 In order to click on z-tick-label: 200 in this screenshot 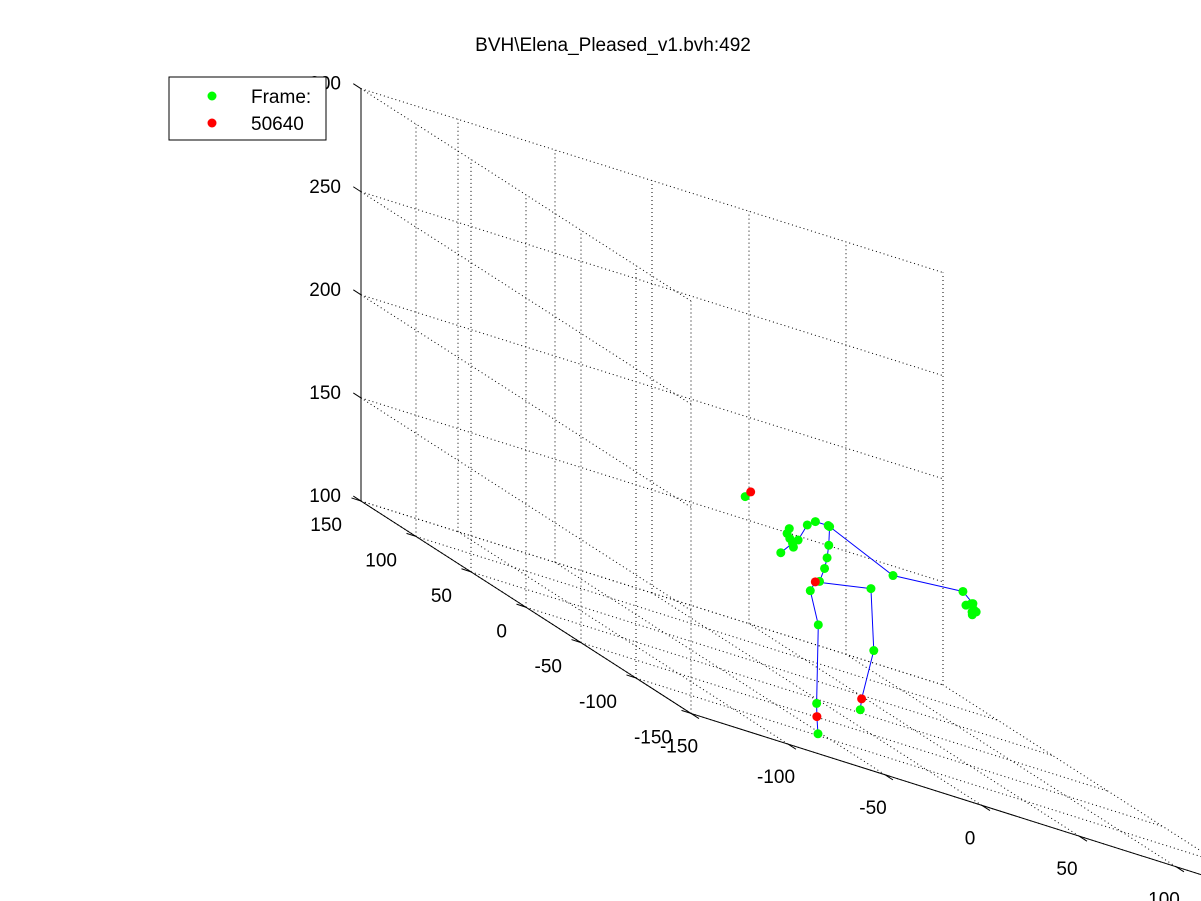, I will do `click(325, 290)`.